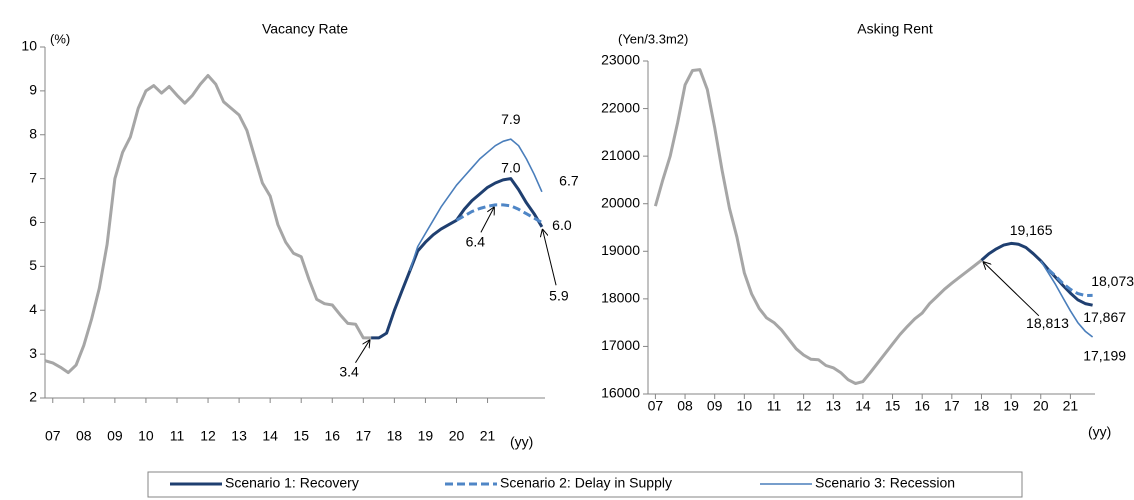  Describe the element at coordinates (511, 167) in the screenshot. I see `data-label: 7.0` at that location.